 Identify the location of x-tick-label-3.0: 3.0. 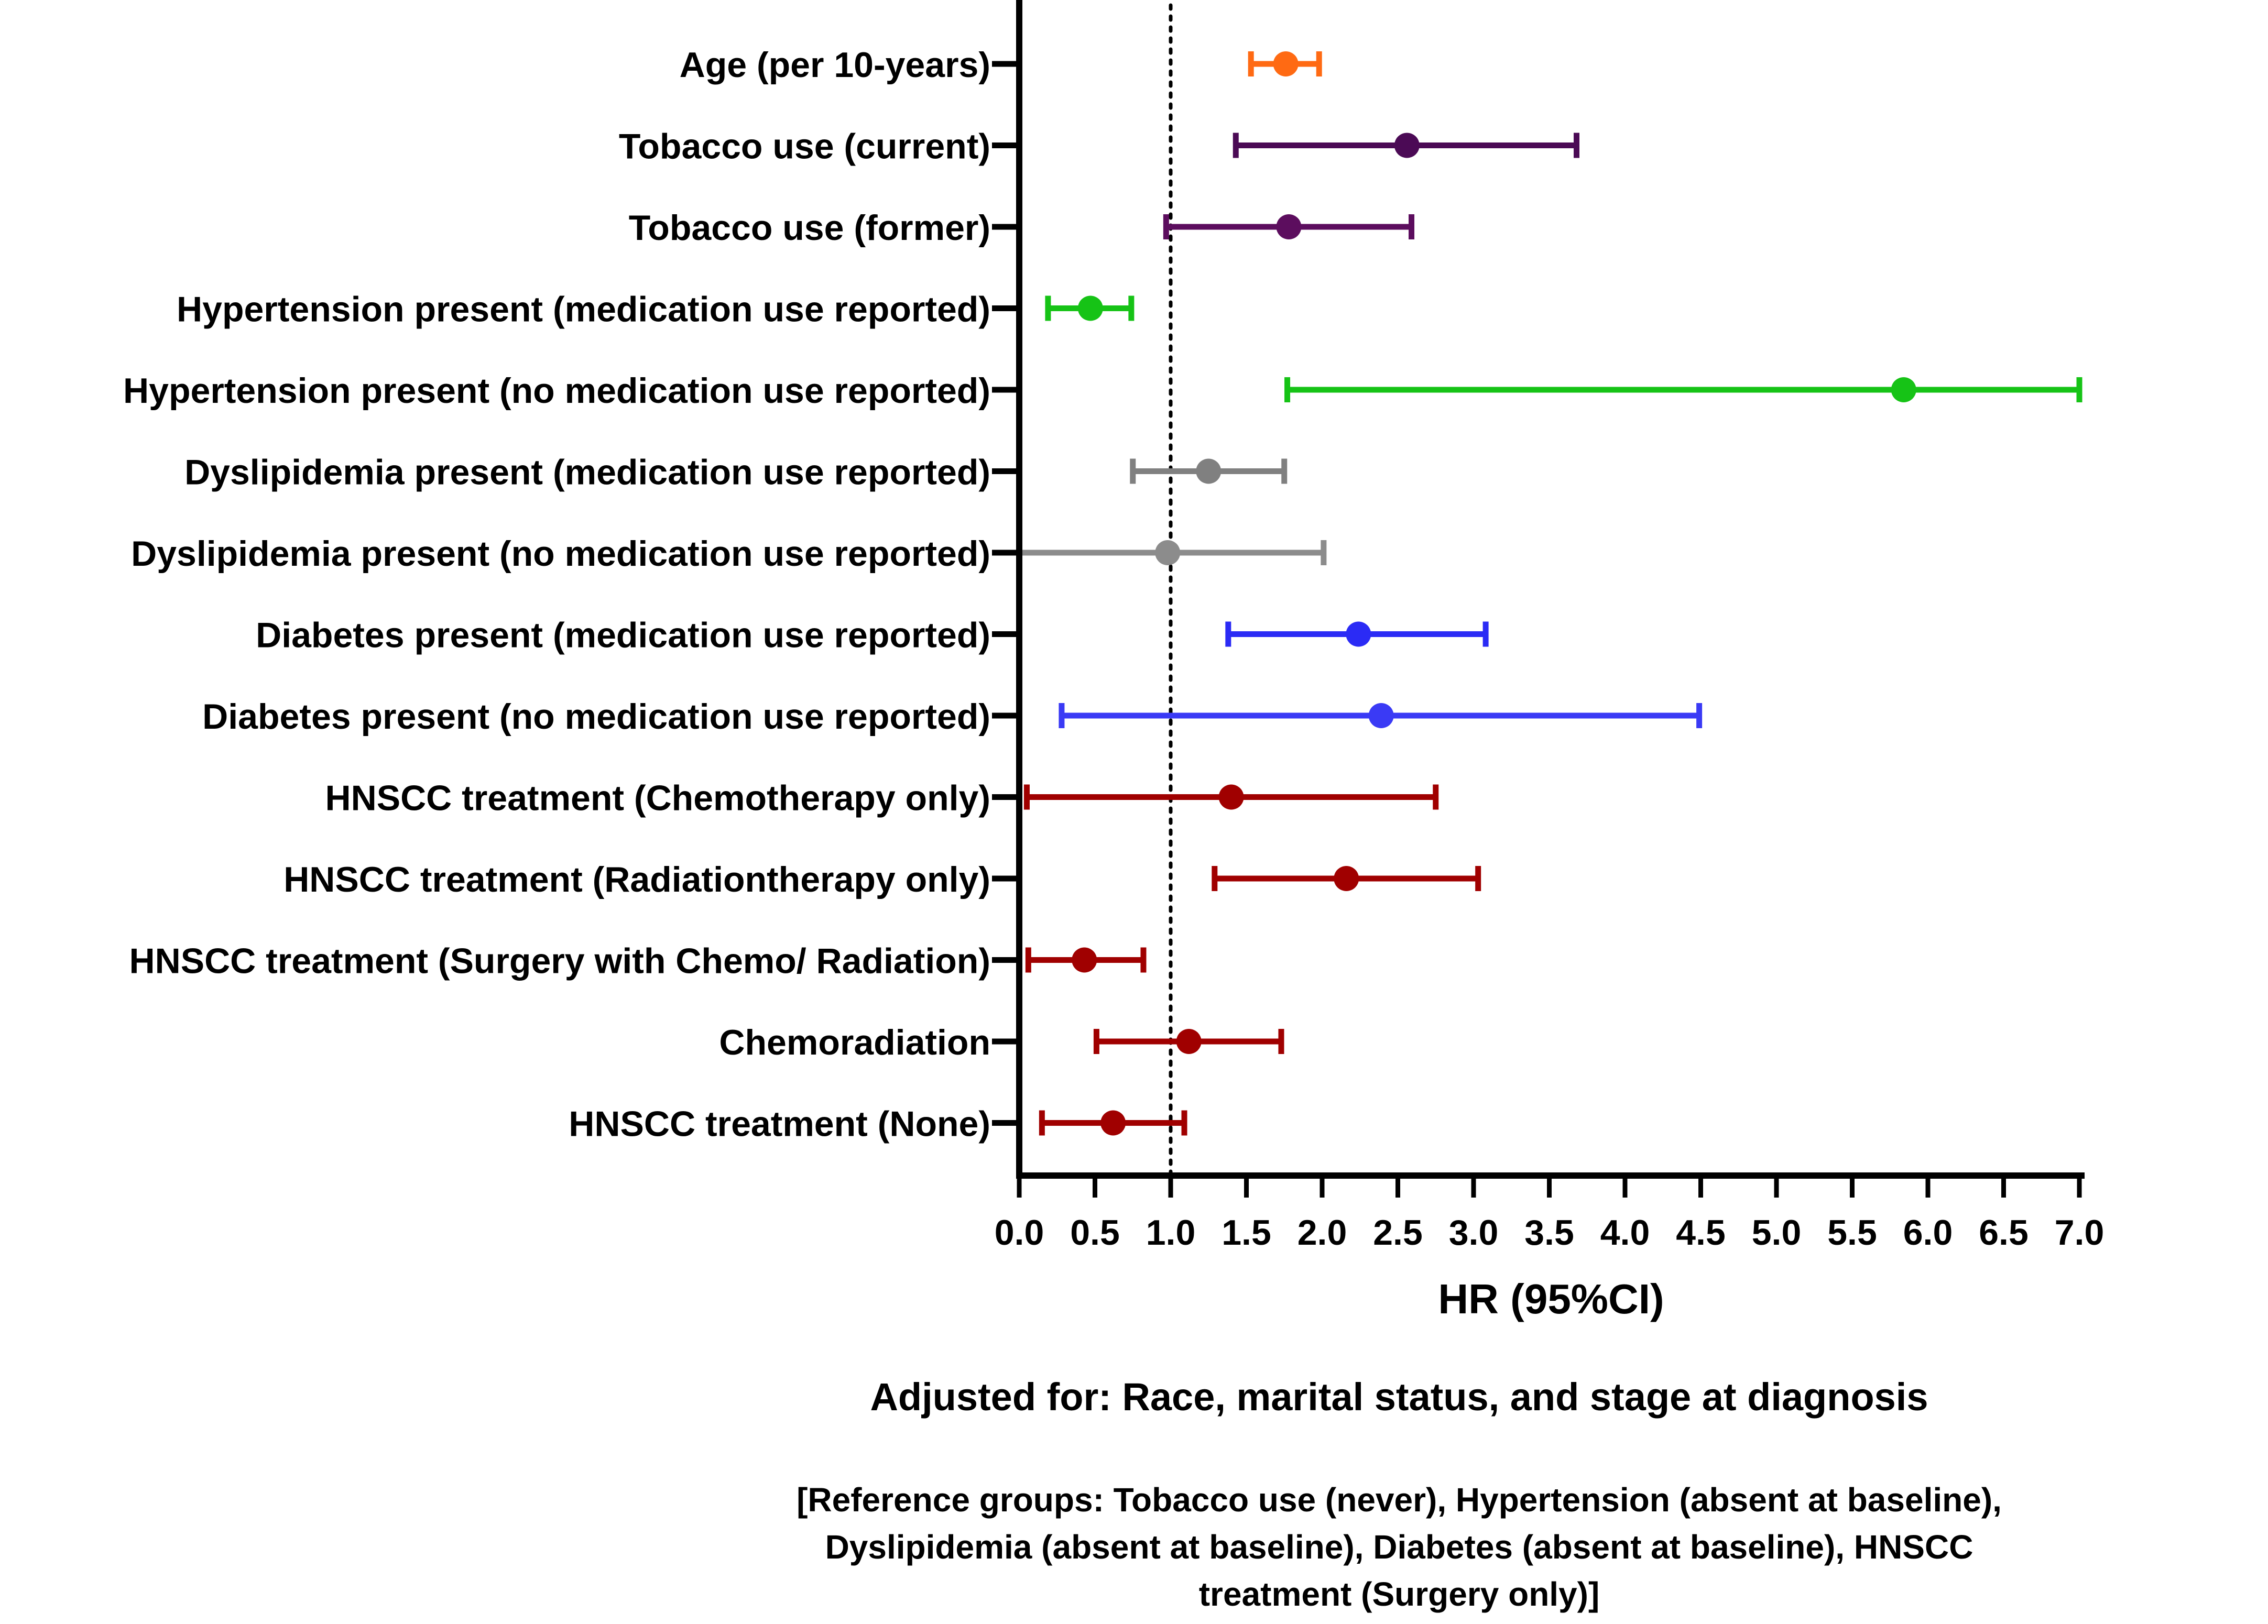
(1474, 1233).